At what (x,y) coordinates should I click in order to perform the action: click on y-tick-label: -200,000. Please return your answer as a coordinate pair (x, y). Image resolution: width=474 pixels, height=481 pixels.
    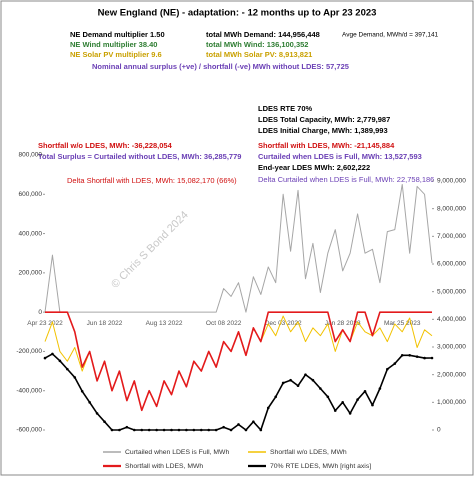
    Looking at the image, I should click on (29, 351).